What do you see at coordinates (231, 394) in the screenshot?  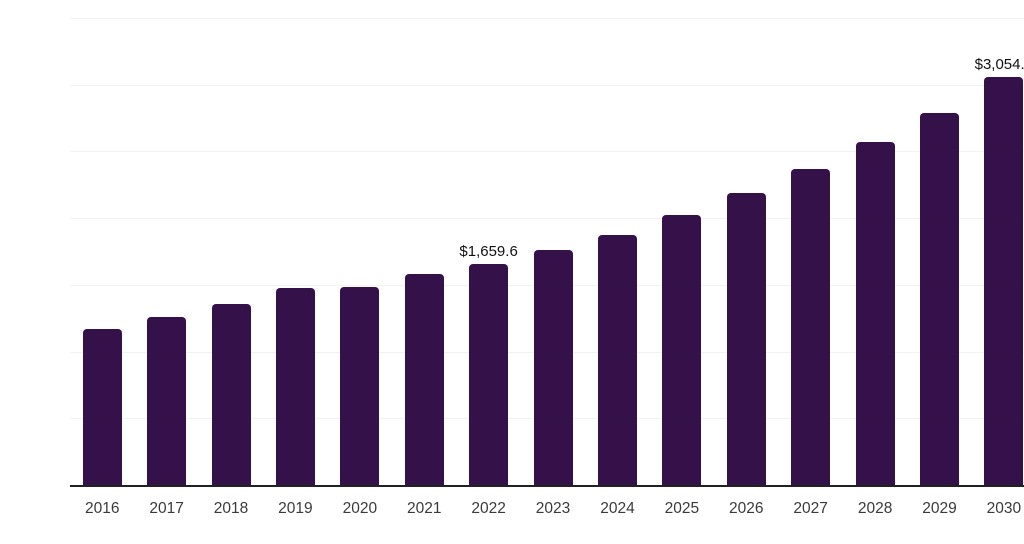 I see `bar-2018` at bounding box center [231, 394].